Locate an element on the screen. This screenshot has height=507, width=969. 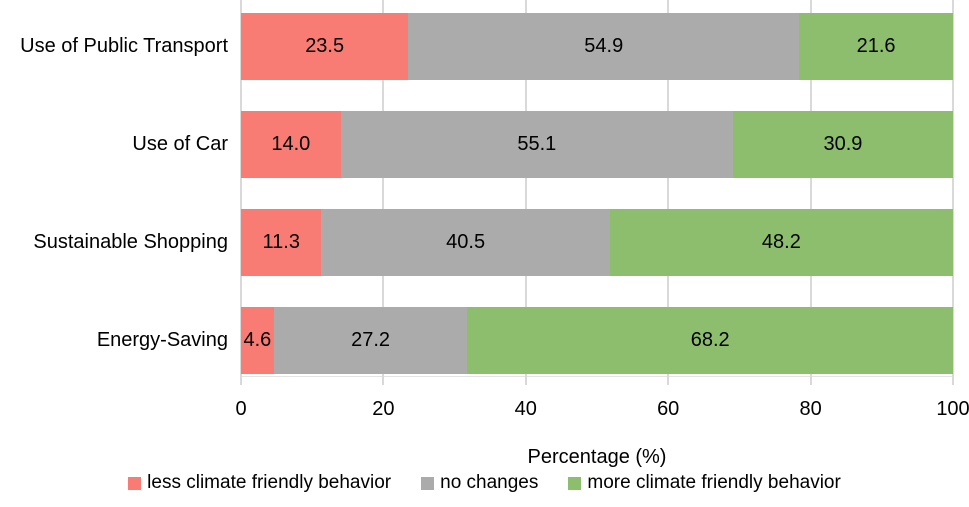
stacked-bar: 23.5 54.9 21.6 is located at coordinates (597, 46).